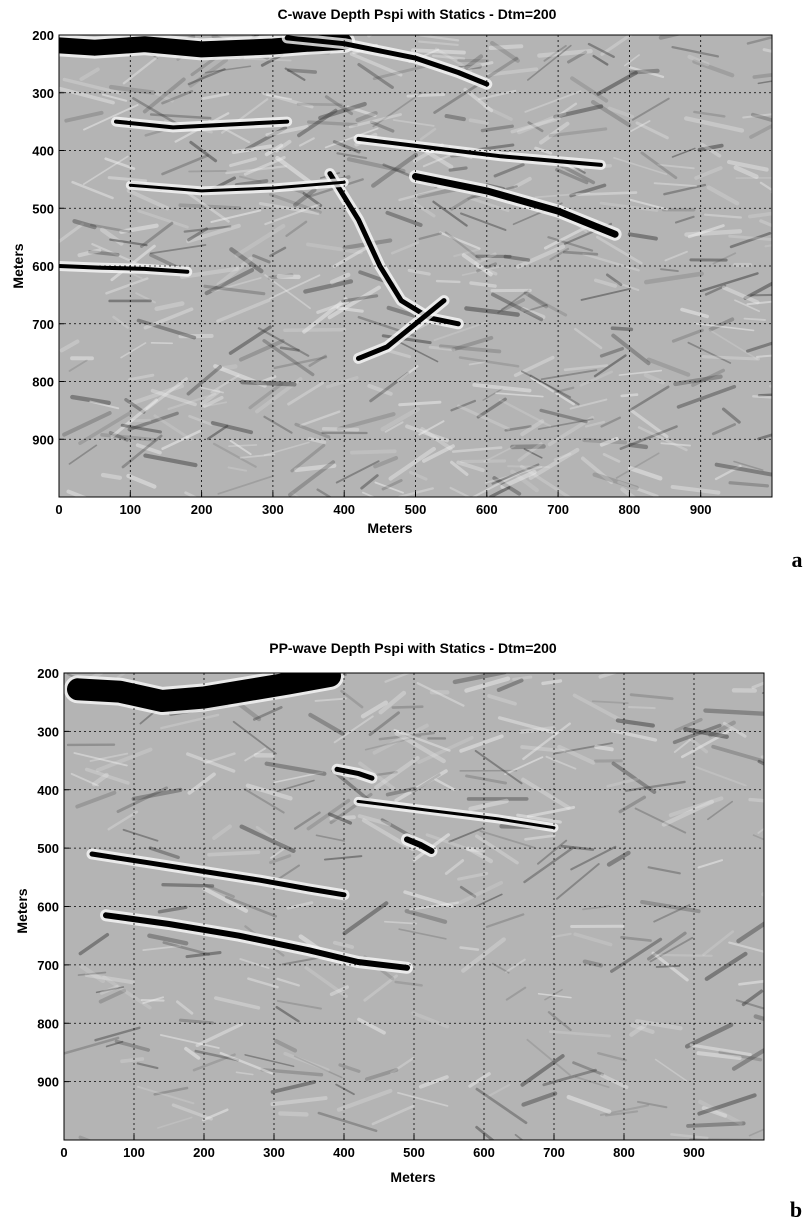 This screenshot has width=805, height=1222. Describe the element at coordinates (797, 559) in the screenshot. I see `panel-label: a` at that location.